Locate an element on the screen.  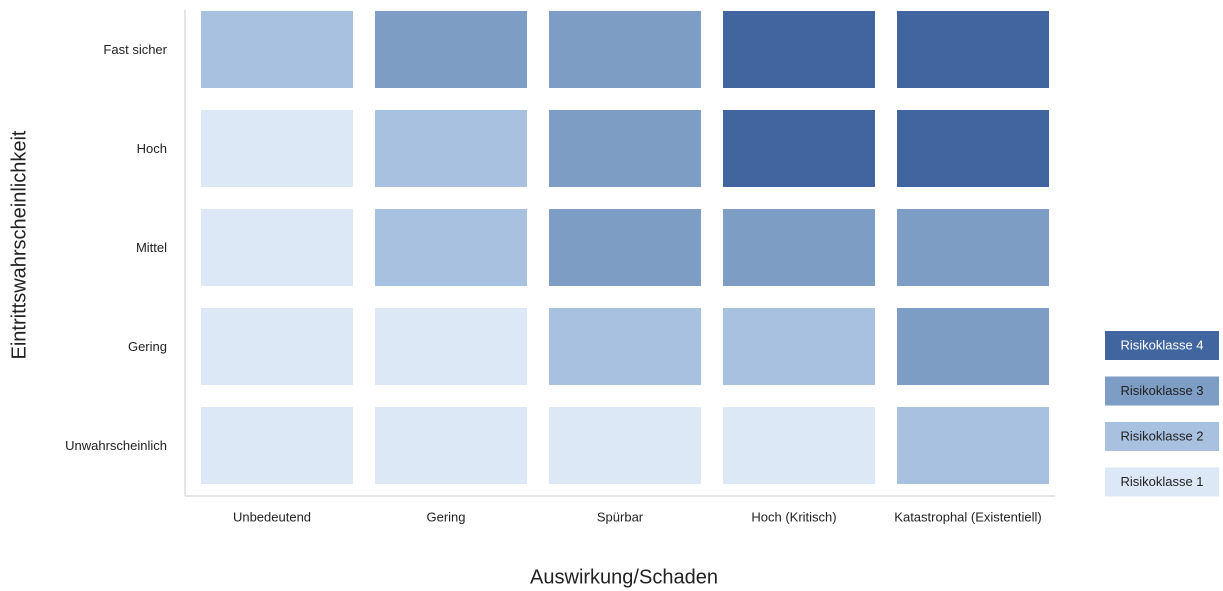
x-axis-title: Auswirkung/Schaden is located at coordinates (624, 577).